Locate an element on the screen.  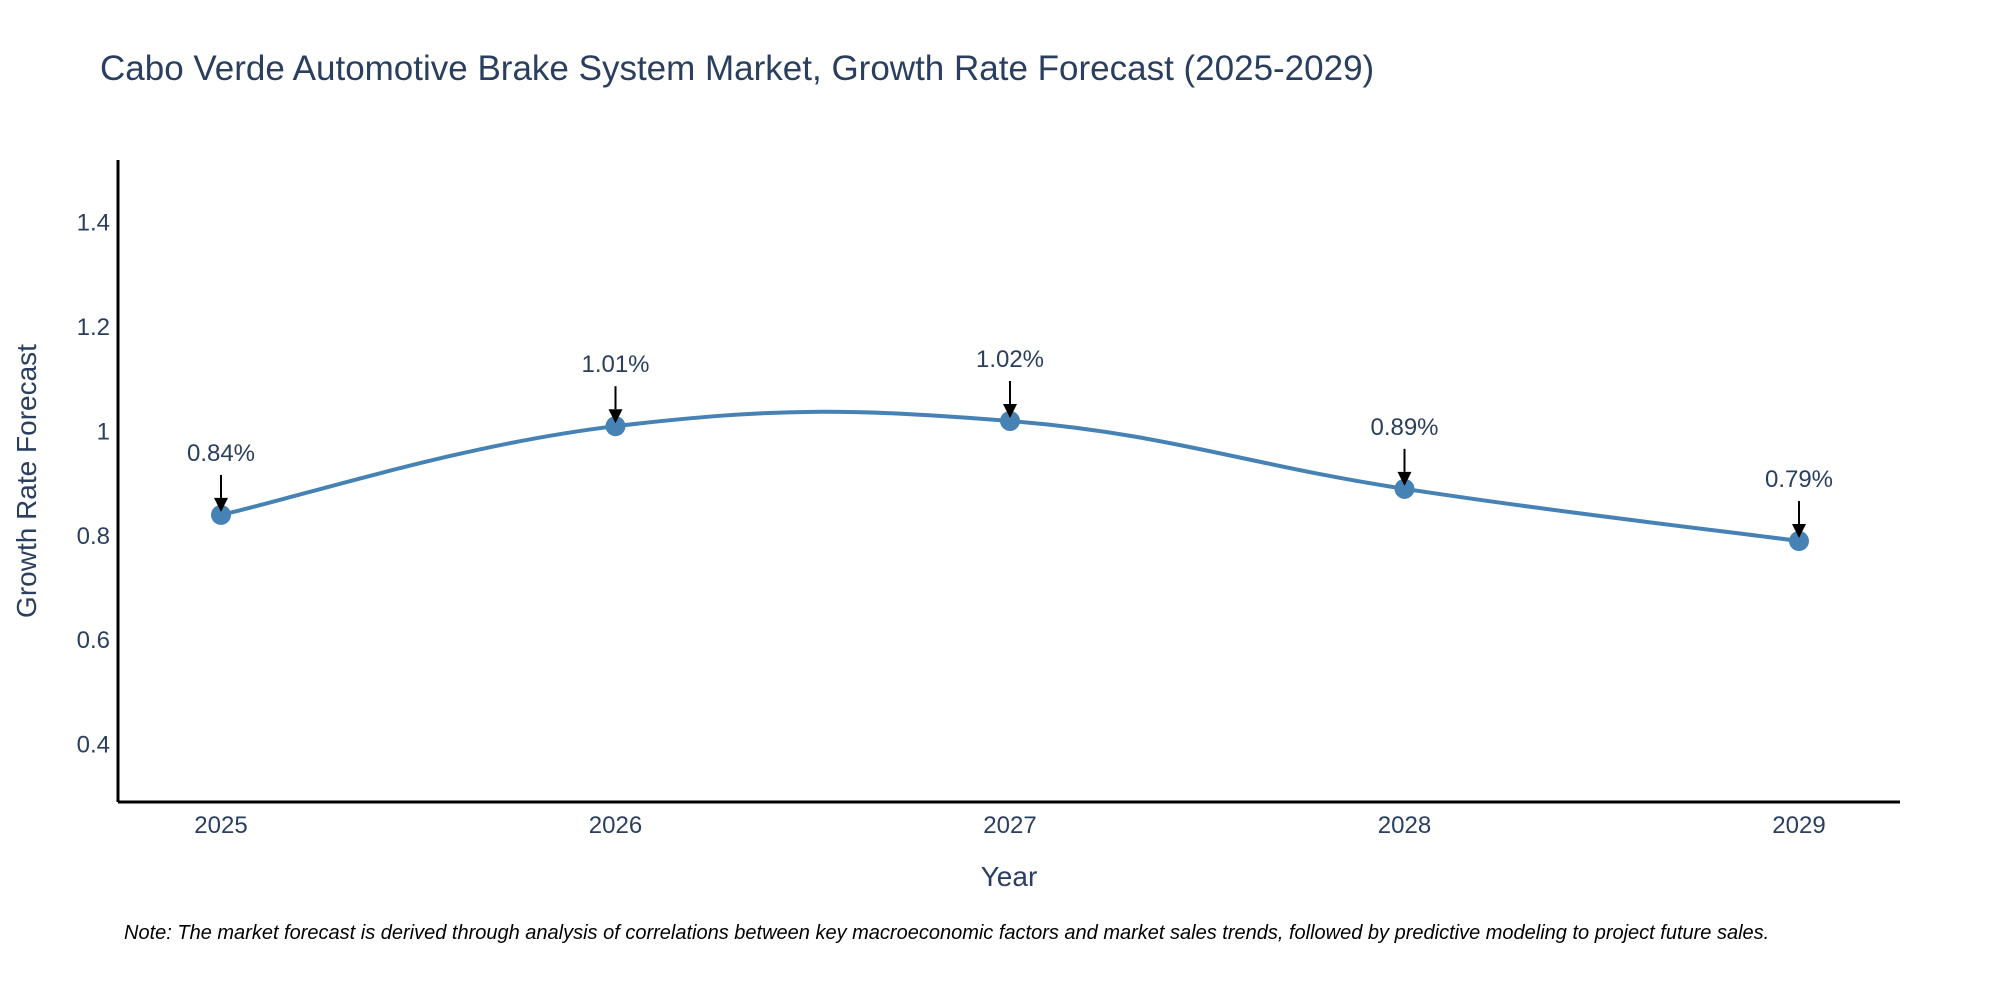
y-tick-label: 1.2 is located at coordinates (93, 327).